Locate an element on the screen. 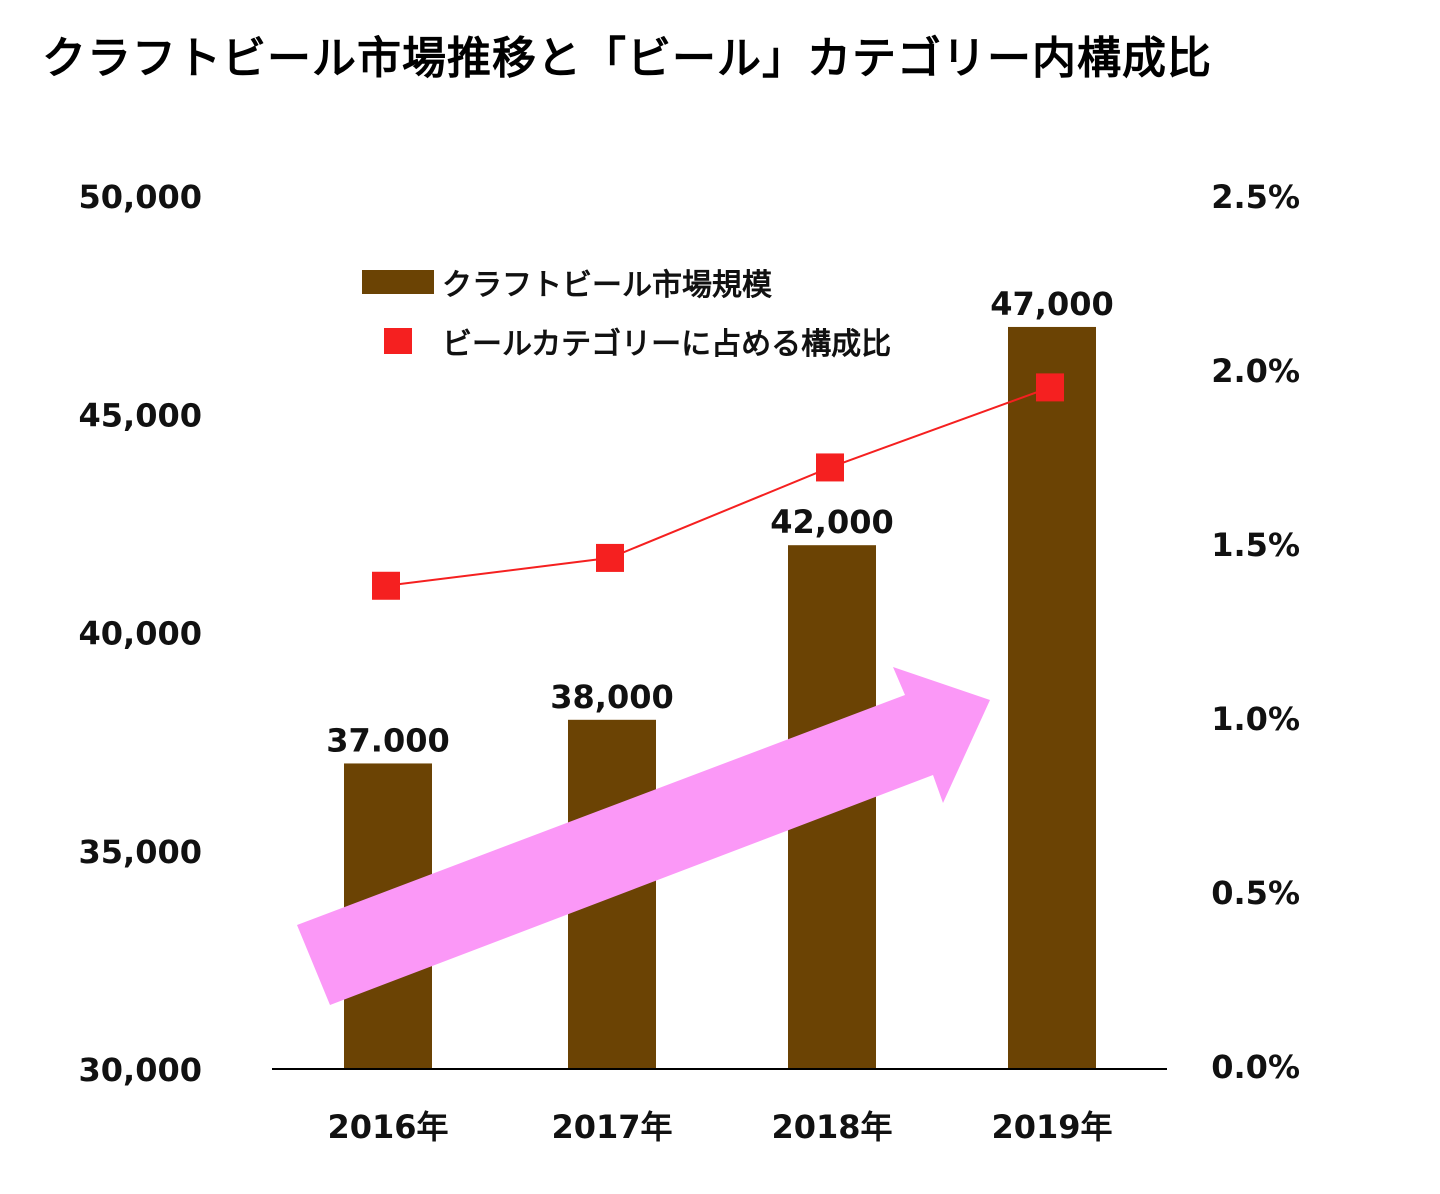  x-tick-label: 2018年 is located at coordinates (831, 1127).